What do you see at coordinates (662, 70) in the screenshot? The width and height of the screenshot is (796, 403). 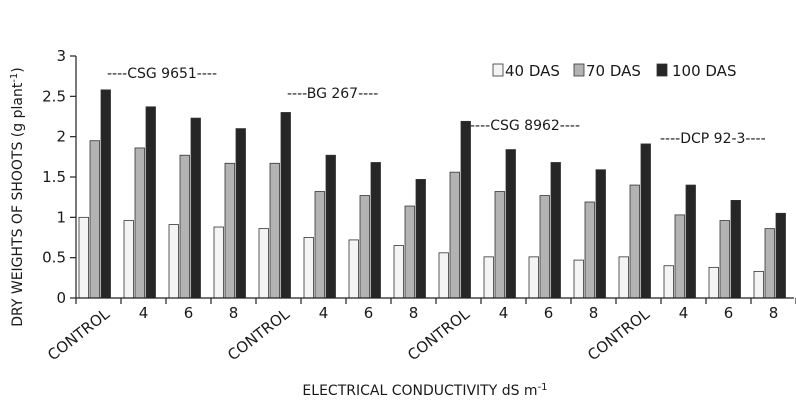 I see `legend-swatch-100-das` at bounding box center [662, 70].